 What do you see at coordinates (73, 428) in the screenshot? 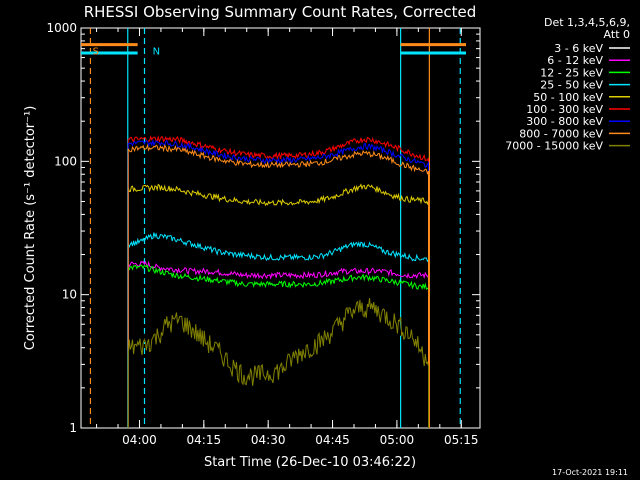
I see `y-tick-label-0: 1` at bounding box center [73, 428].